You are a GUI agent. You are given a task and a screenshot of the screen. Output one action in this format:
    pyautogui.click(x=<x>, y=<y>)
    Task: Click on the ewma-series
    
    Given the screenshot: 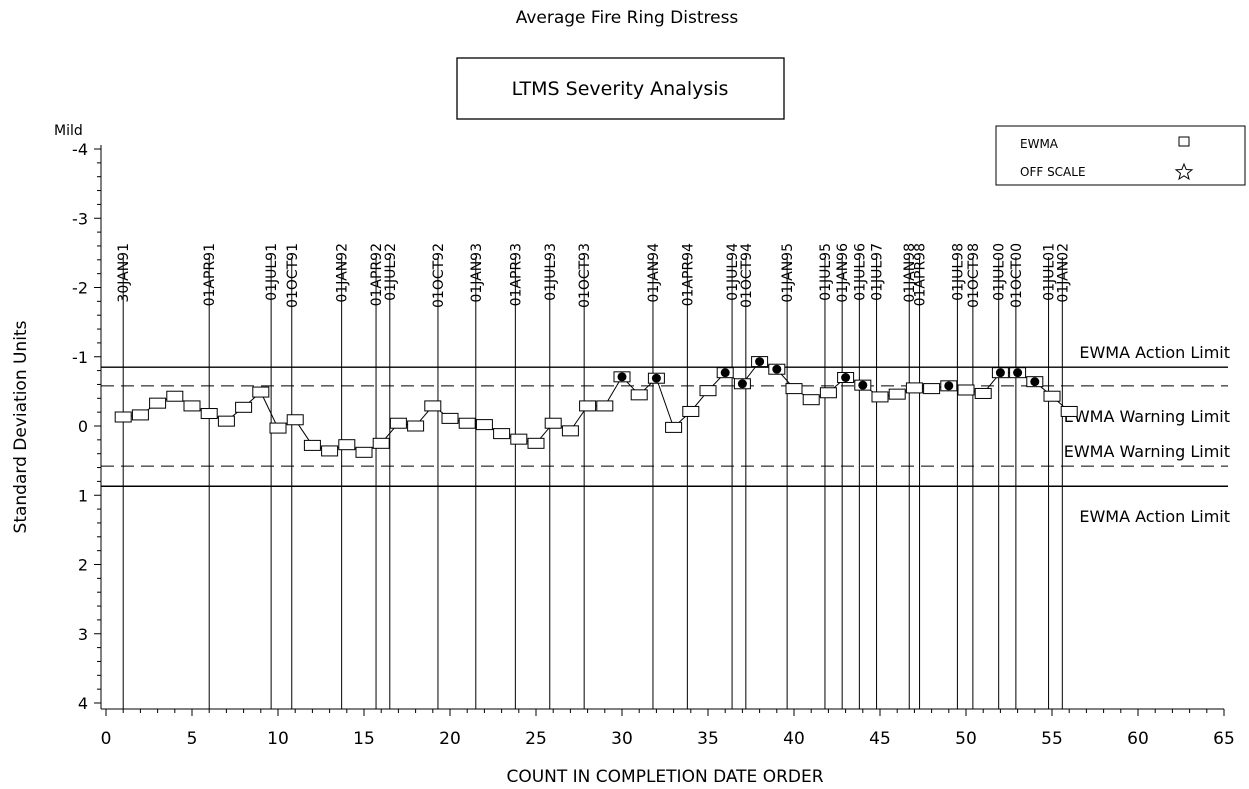 What is the action you would take?
    pyautogui.click(x=596, y=407)
    